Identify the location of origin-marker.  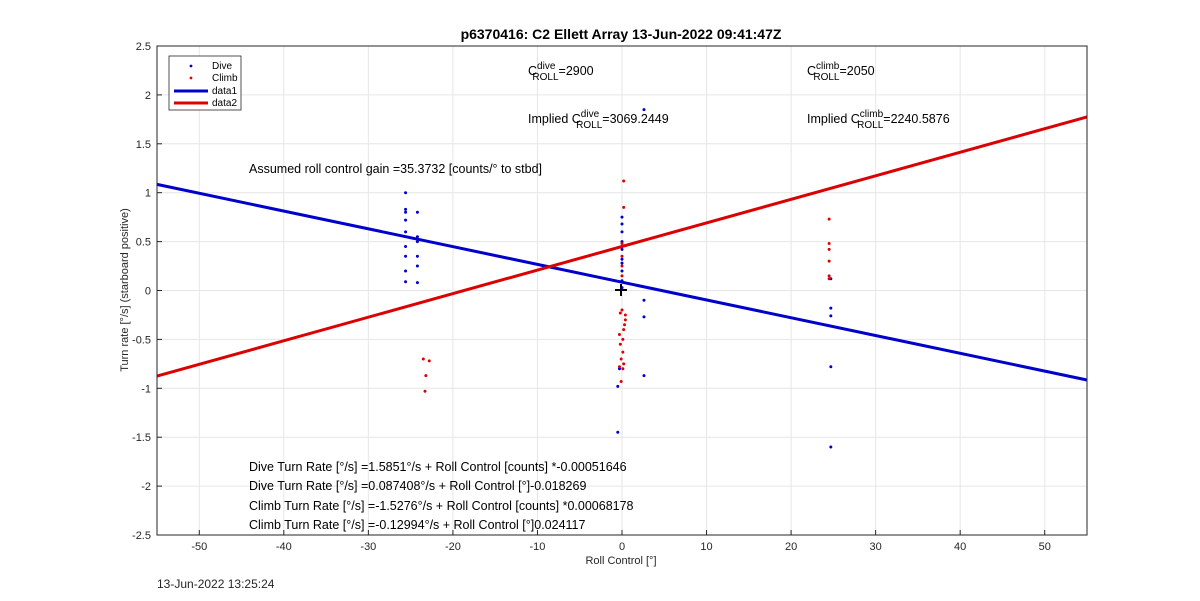
(621, 290).